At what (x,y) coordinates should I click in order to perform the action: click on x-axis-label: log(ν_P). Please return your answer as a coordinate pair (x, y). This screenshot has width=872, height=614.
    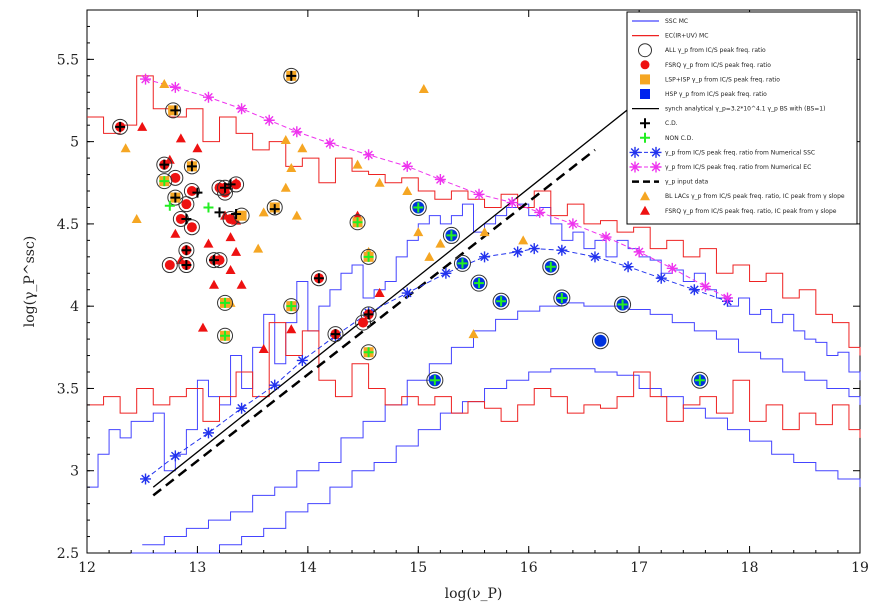
    Looking at the image, I should click on (474, 594).